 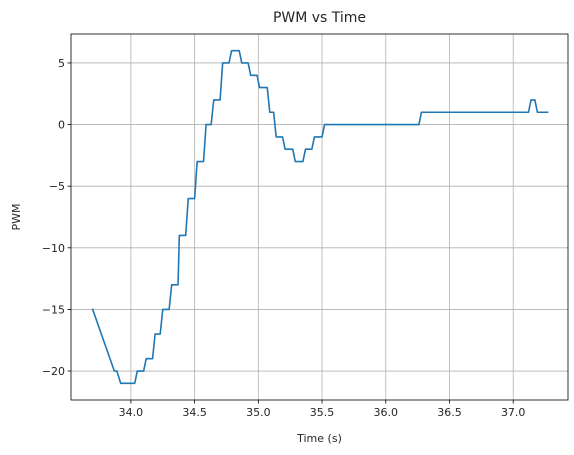 What do you see at coordinates (16, 216) in the screenshot?
I see `y-axis-label: PWM` at bounding box center [16, 216].